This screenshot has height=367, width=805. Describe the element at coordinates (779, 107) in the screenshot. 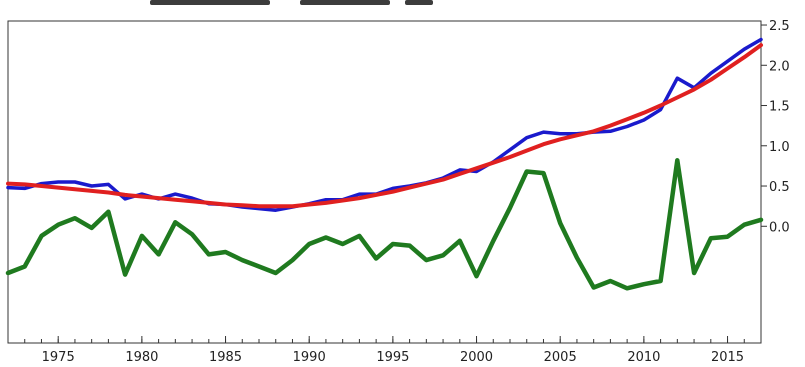

I see `y-right-tick-label: 1.5` at that location.